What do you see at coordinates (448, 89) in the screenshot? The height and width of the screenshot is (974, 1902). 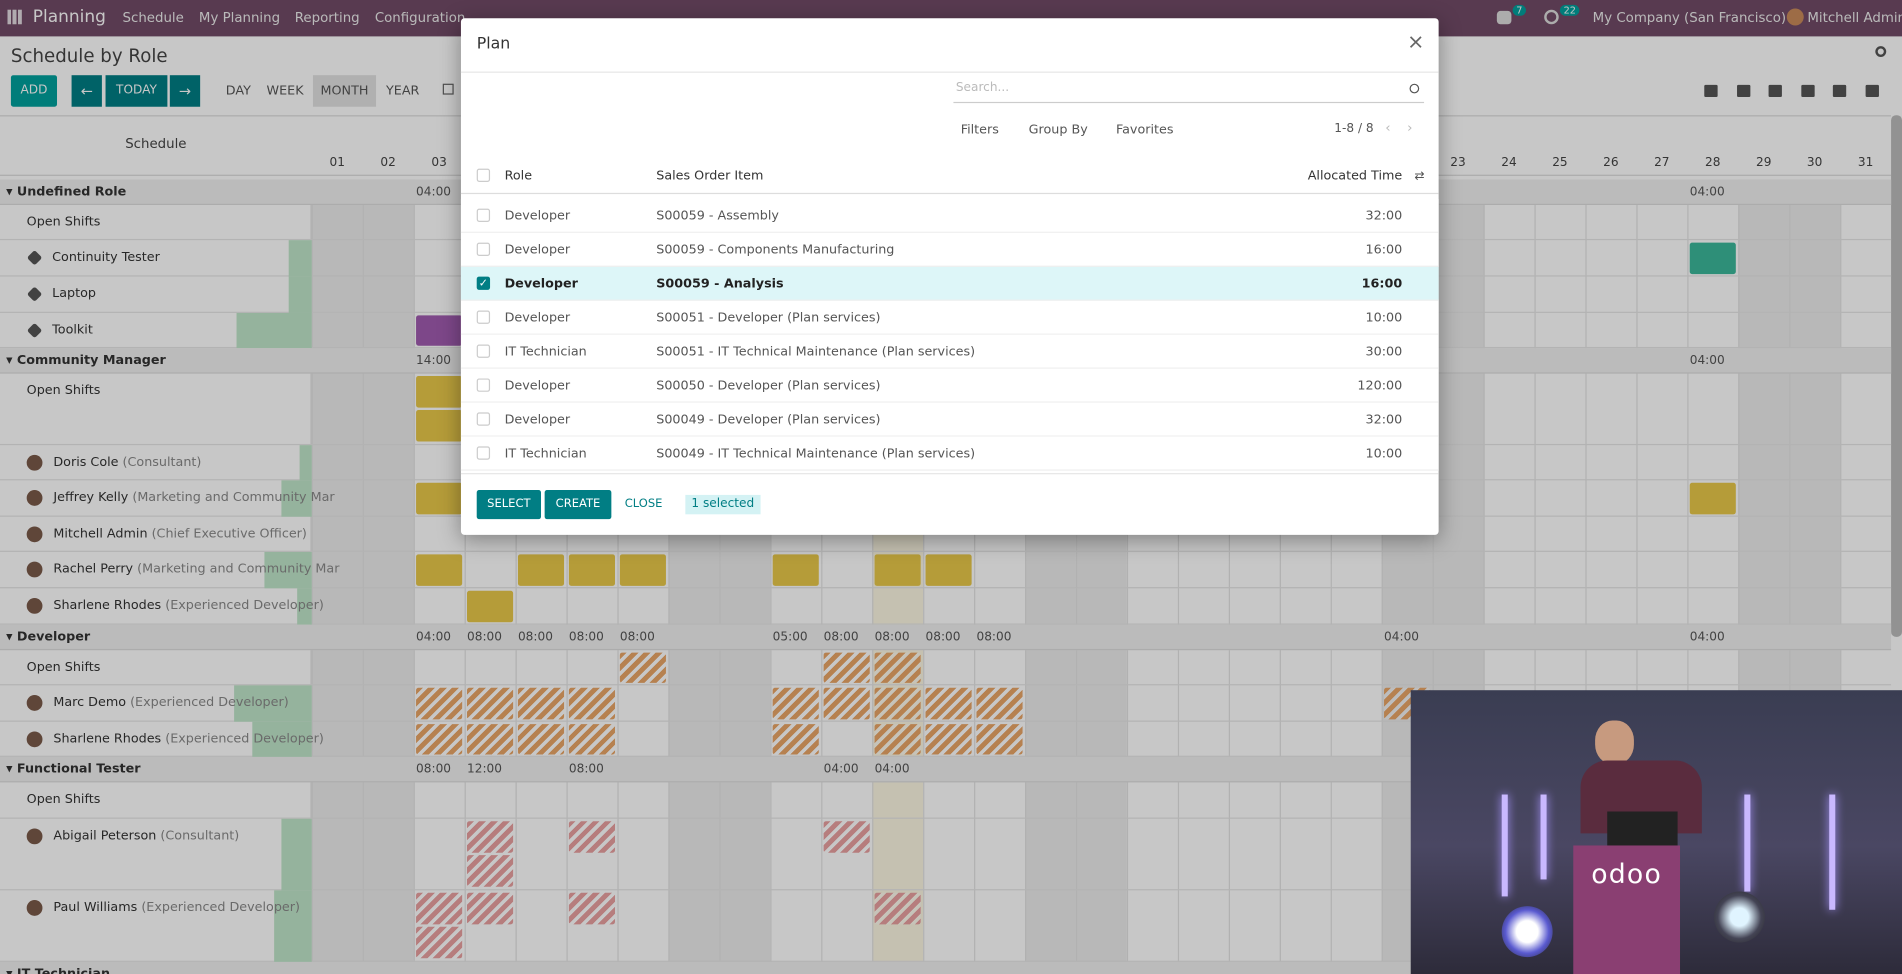 I see `expand-icon` at bounding box center [448, 89].